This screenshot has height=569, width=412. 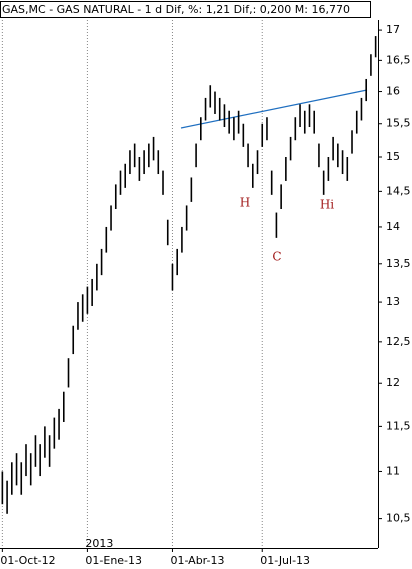 I want to click on annotation: C, so click(x=276, y=257).